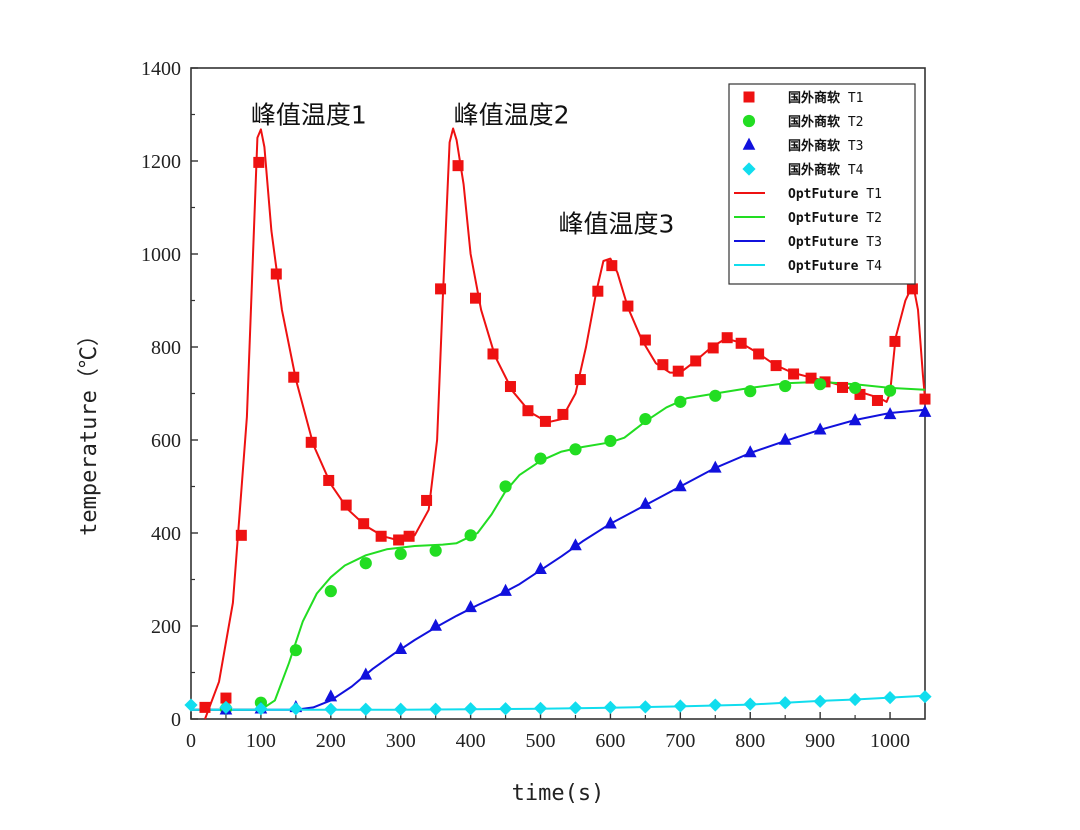 The image size is (1080, 830). Describe the element at coordinates (166, 534) in the screenshot. I see `y-tick-label: 400` at that location.